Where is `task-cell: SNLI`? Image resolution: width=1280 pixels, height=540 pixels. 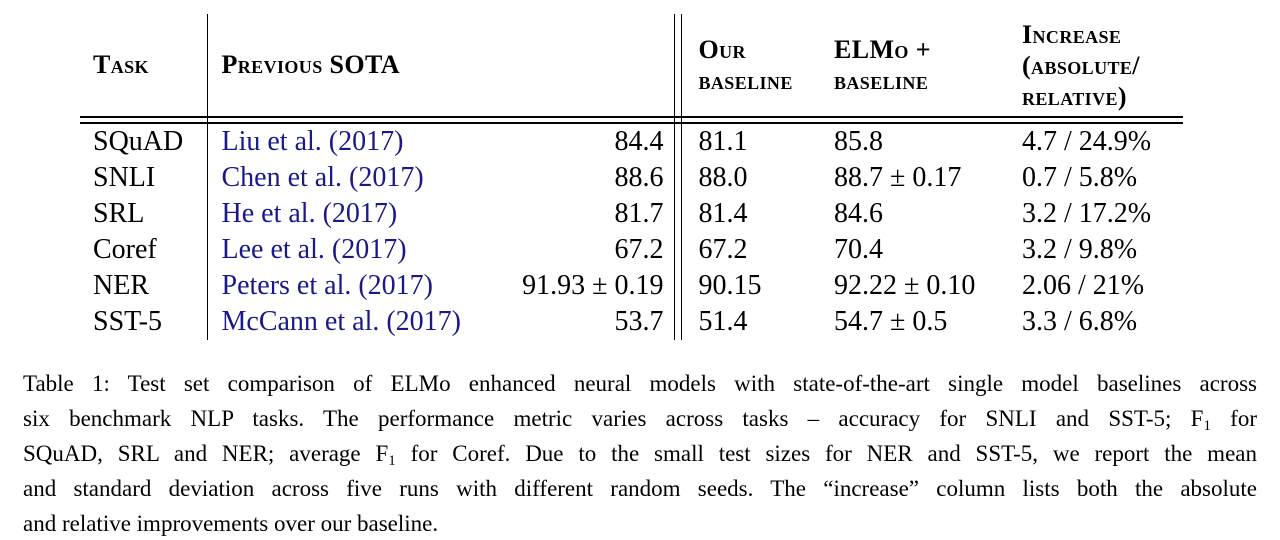
task-cell: SNLI is located at coordinates (144, 178).